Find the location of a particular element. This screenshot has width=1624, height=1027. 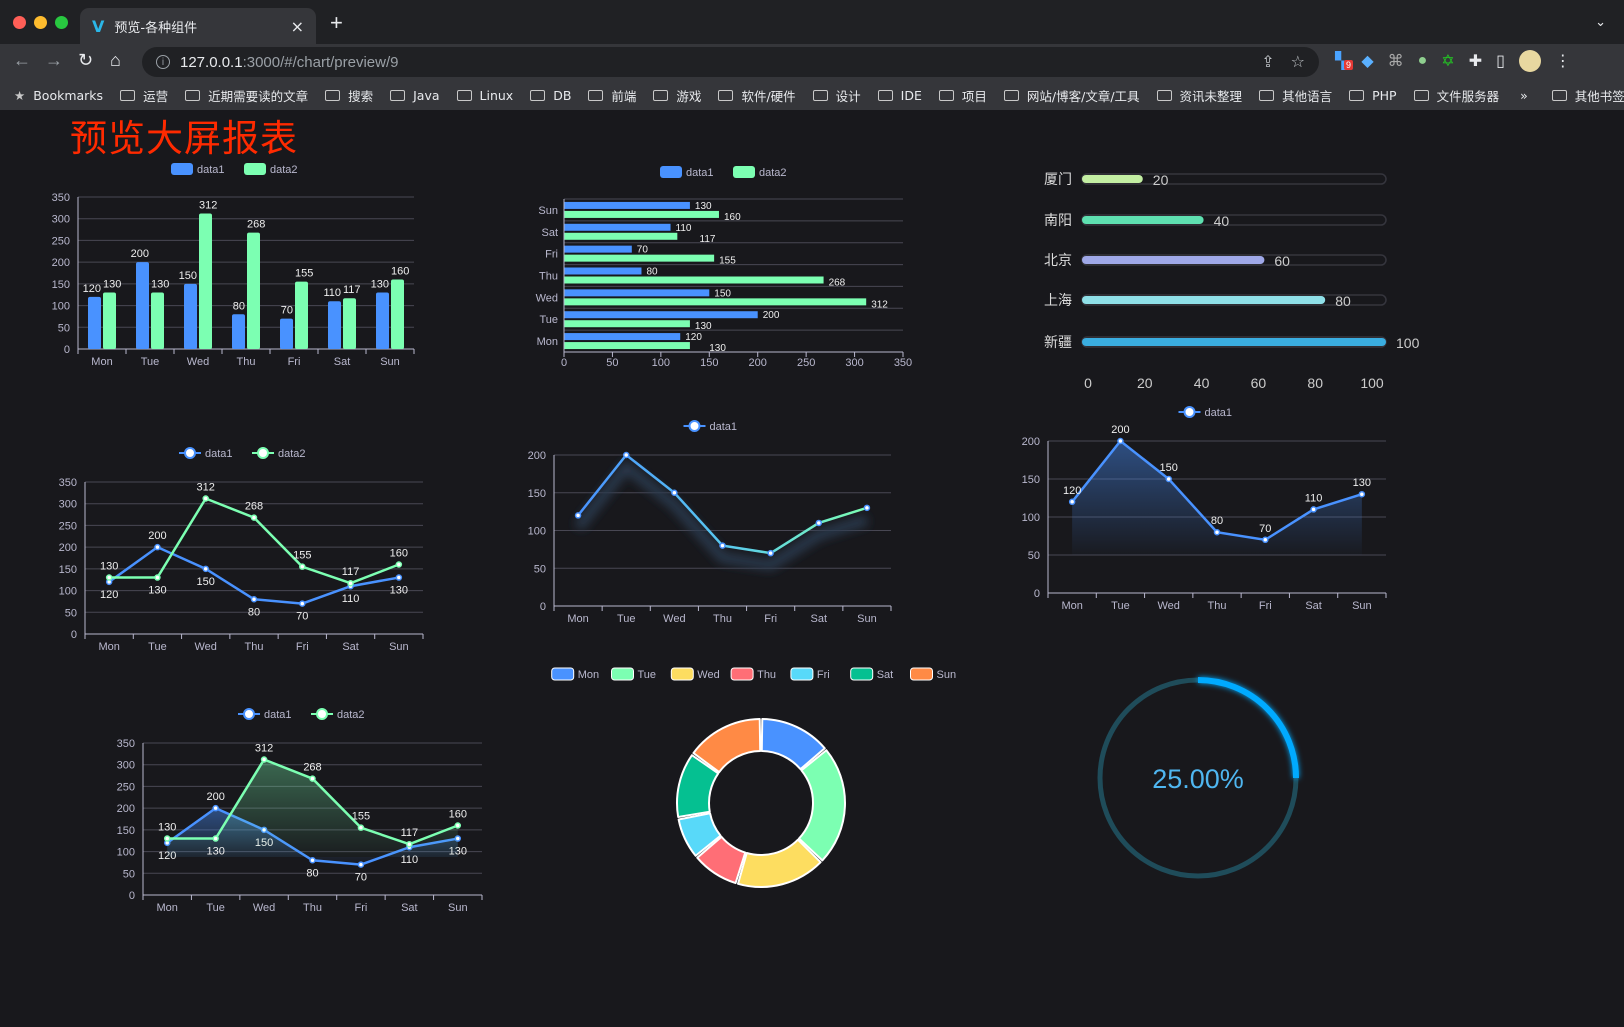

extension-icon: ▚ 9 is located at coordinates (1344, 61).